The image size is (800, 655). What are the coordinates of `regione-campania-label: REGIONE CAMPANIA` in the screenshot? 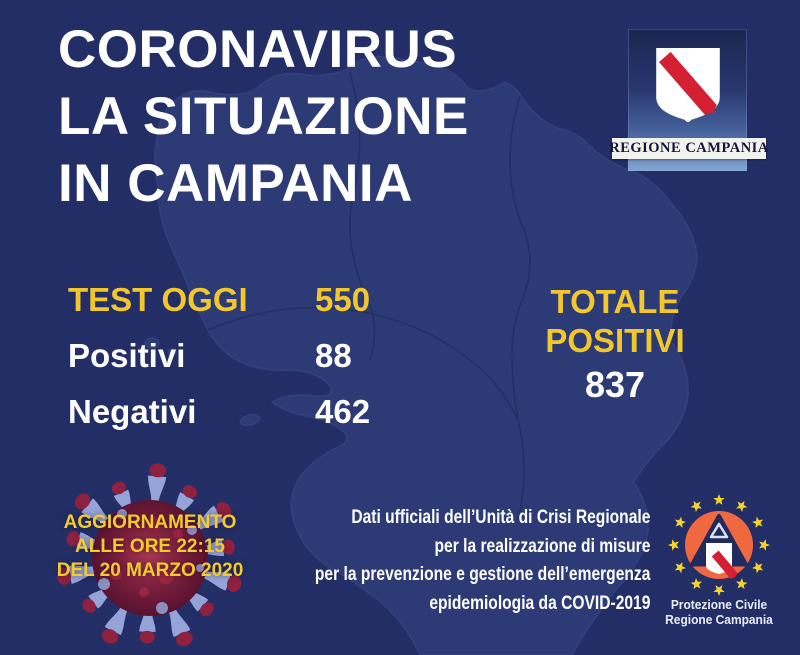 It's located at (688, 148).